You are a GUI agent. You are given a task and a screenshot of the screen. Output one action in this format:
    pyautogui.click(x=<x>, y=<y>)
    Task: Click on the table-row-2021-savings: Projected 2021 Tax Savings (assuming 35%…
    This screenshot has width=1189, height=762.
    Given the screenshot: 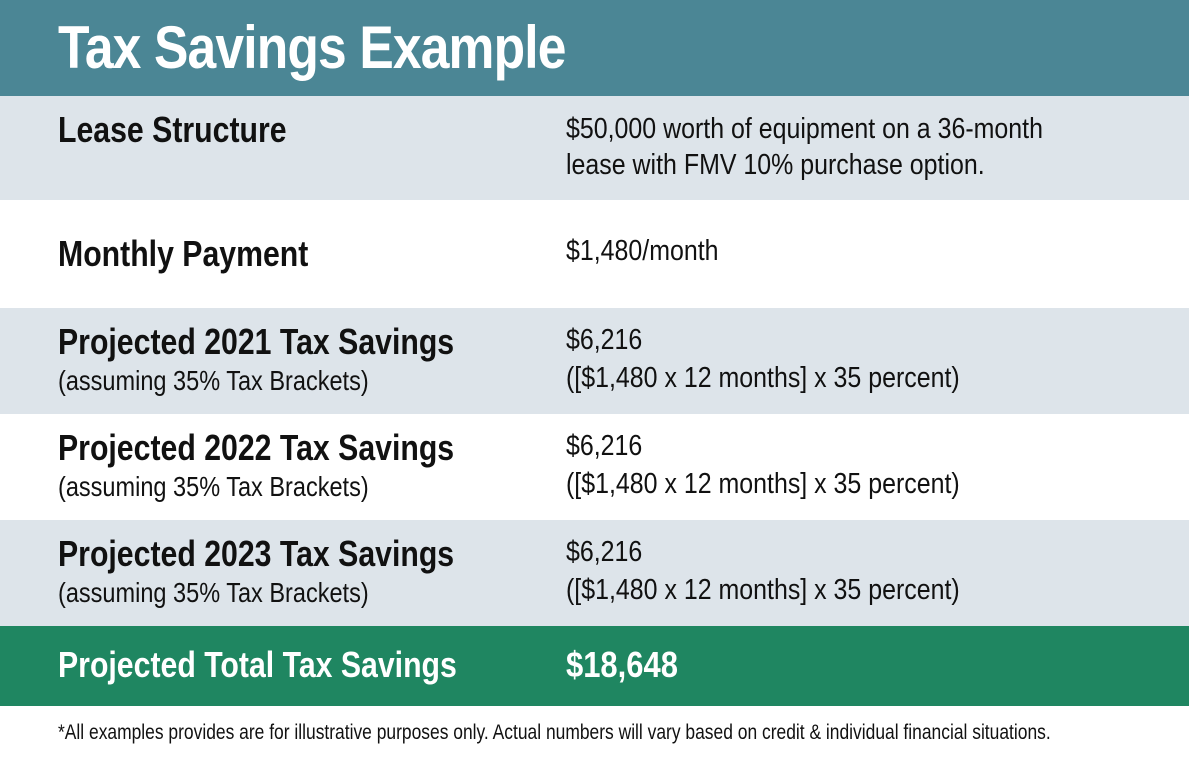 What is the action you would take?
    pyautogui.click(x=594, y=361)
    